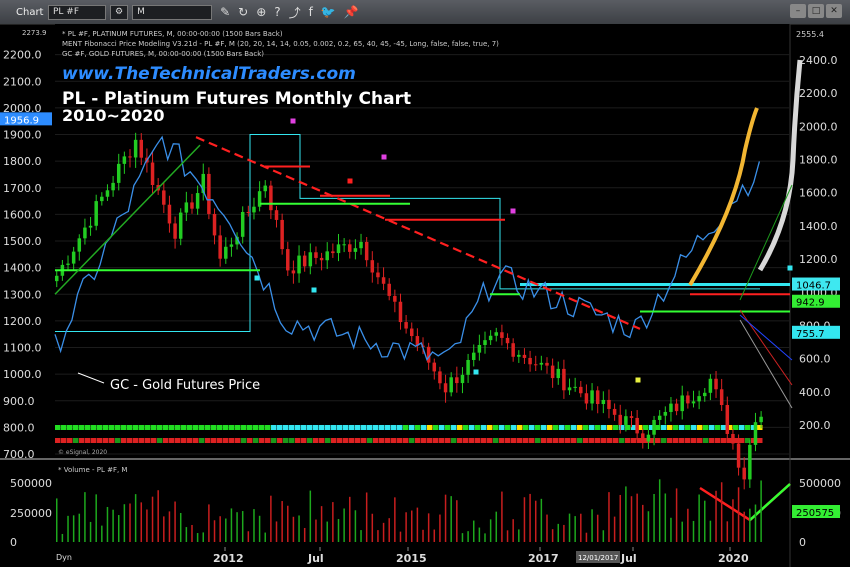 The width and height of the screenshot is (850, 567). What do you see at coordinates (243, 12) in the screenshot?
I see `refresh-icon: ↻` at bounding box center [243, 12].